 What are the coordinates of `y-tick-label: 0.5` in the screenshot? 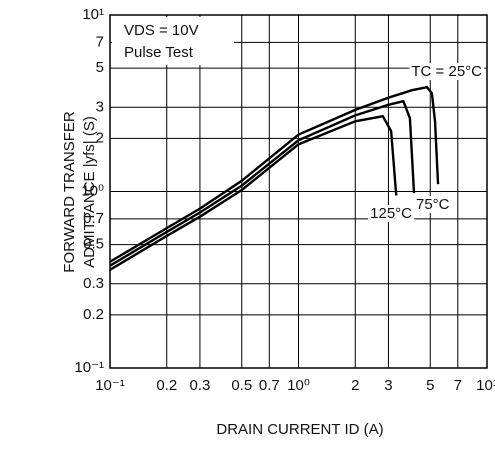 It's located at (93, 244).